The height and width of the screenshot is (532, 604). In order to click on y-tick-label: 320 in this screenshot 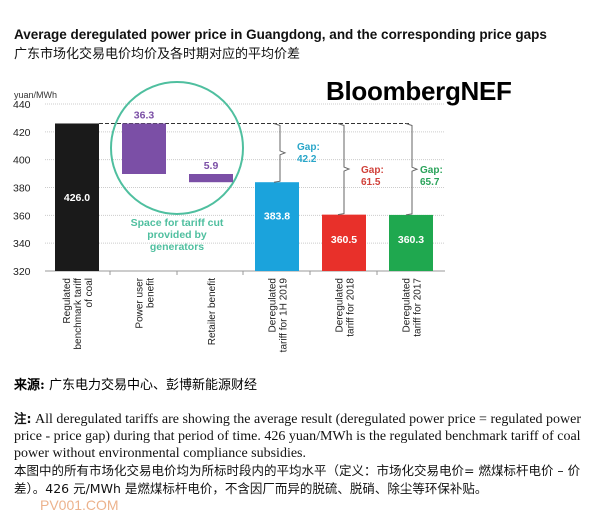, I will do `click(22, 272)`.